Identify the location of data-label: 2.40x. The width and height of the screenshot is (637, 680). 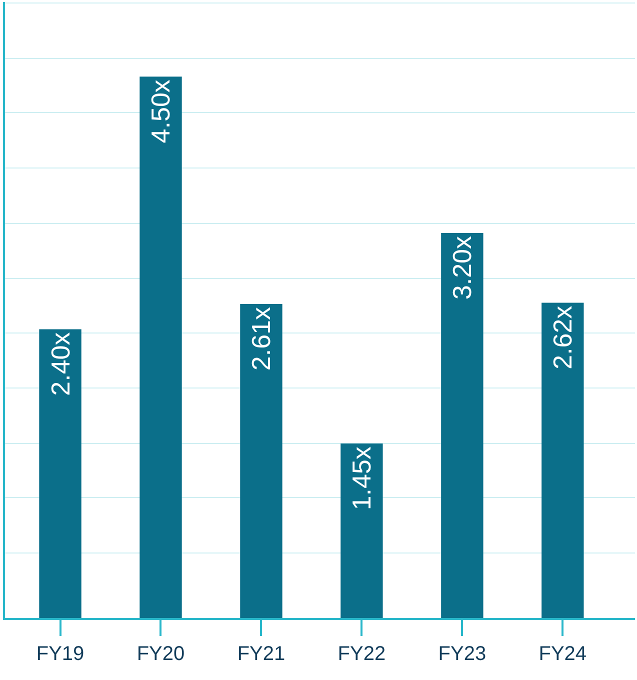
(60, 364).